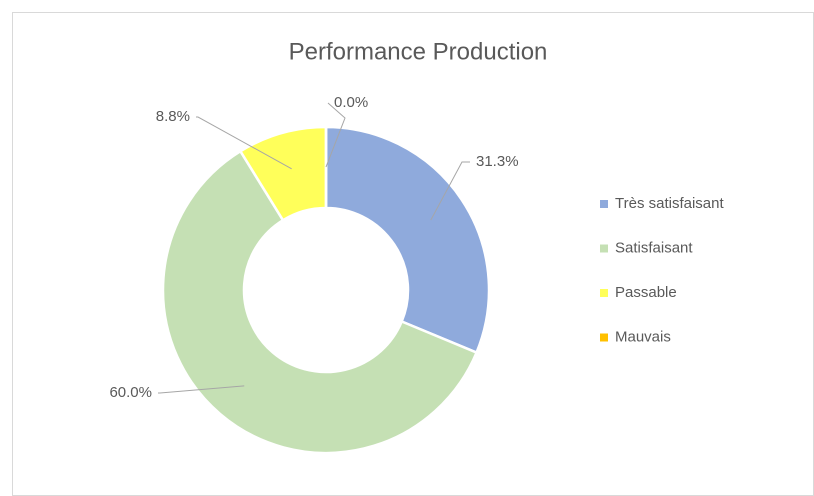  Describe the element at coordinates (643, 336) in the screenshot. I see `legend-label: Mauvais` at that location.